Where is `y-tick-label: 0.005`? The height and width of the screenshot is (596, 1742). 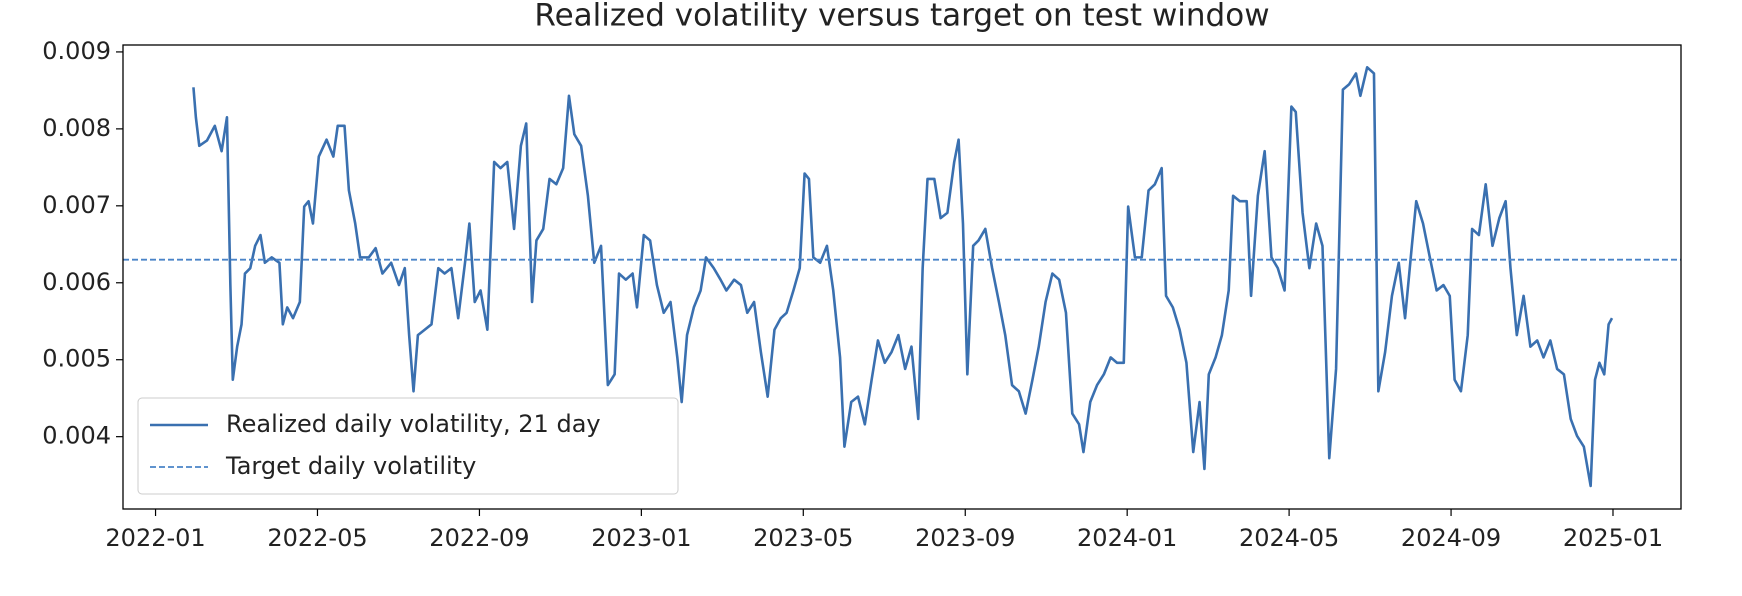
y-tick-label: 0.005 is located at coordinates (76, 359).